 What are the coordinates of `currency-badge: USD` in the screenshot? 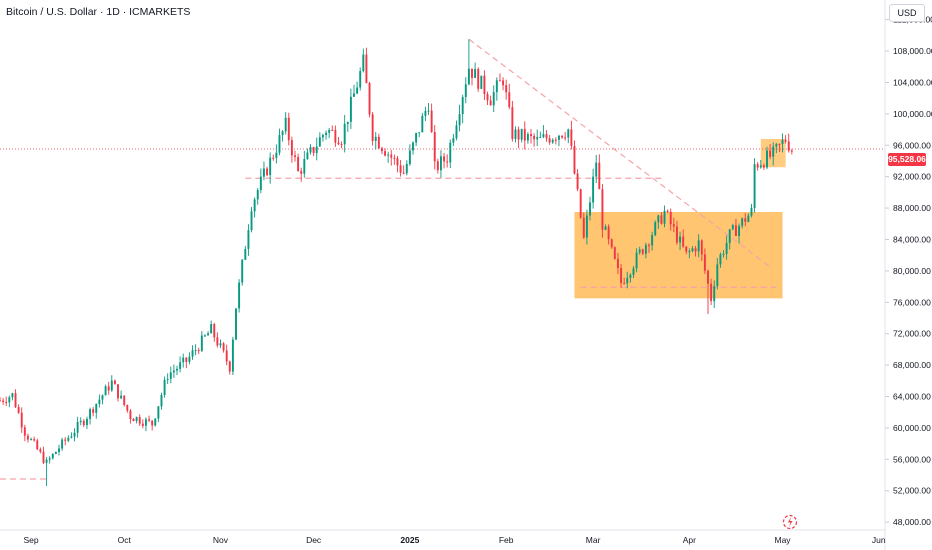 It's located at (907, 13).